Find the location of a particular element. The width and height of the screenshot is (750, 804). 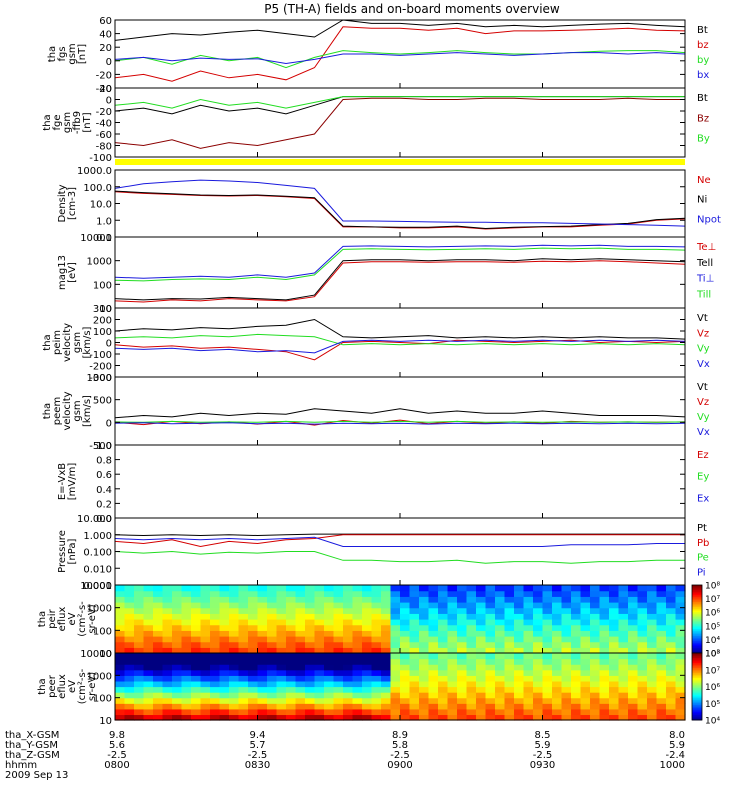

legend-label: Vz is located at coordinates (703, 402).